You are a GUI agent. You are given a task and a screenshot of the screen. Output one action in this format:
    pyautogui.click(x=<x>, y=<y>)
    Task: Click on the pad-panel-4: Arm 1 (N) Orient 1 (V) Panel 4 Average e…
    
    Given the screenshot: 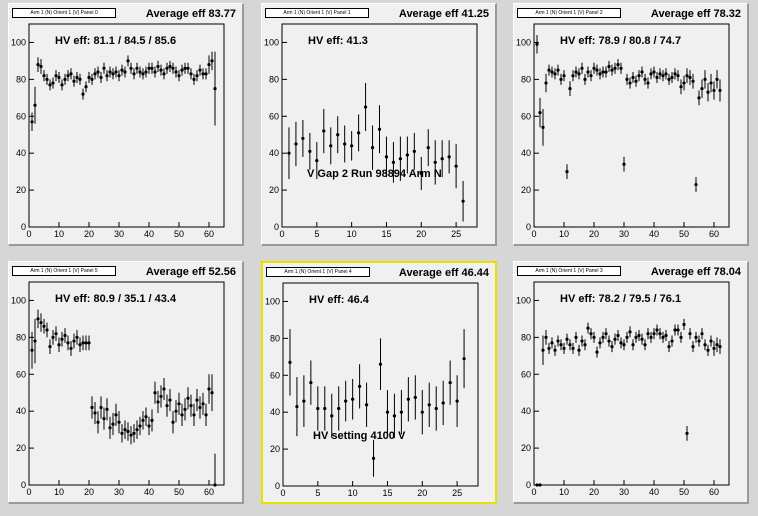 What is the action you would take?
    pyautogui.click(x=379, y=382)
    